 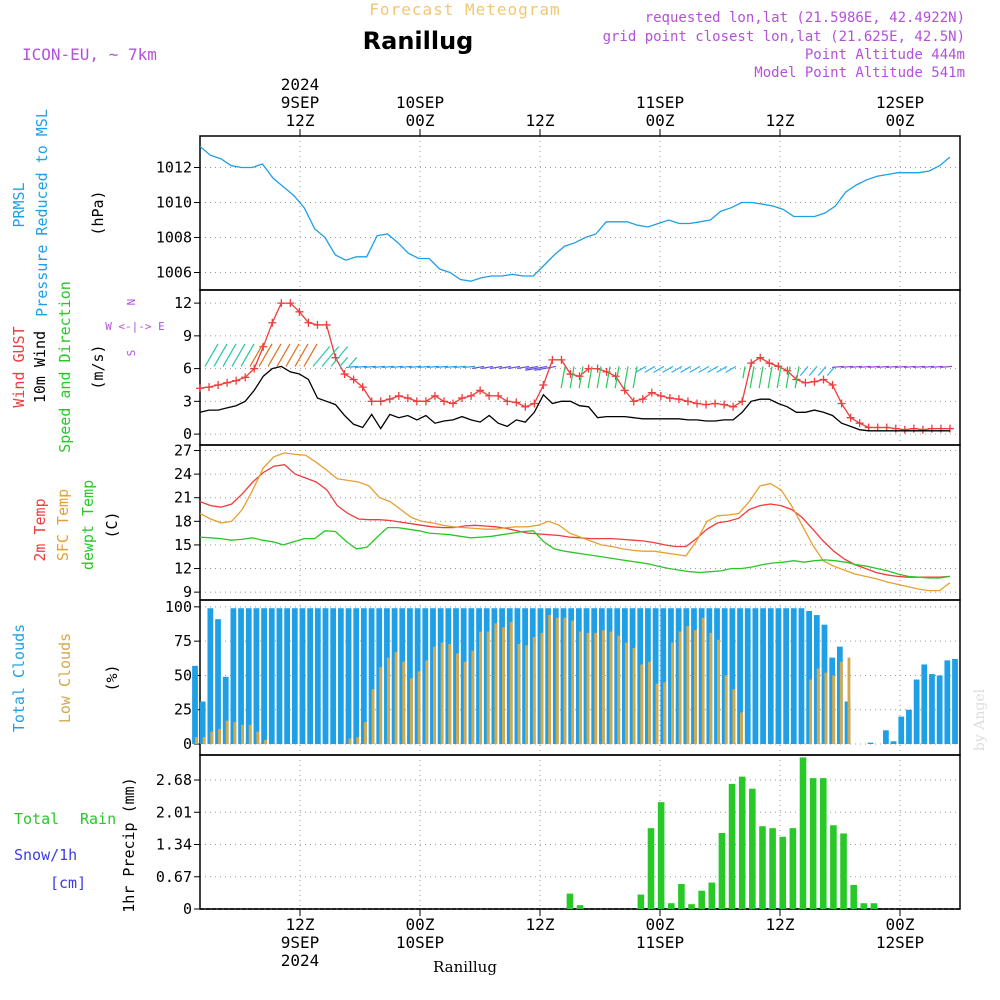 I want to click on bottom-time-label: 9SEP, so click(x=300, y=942).